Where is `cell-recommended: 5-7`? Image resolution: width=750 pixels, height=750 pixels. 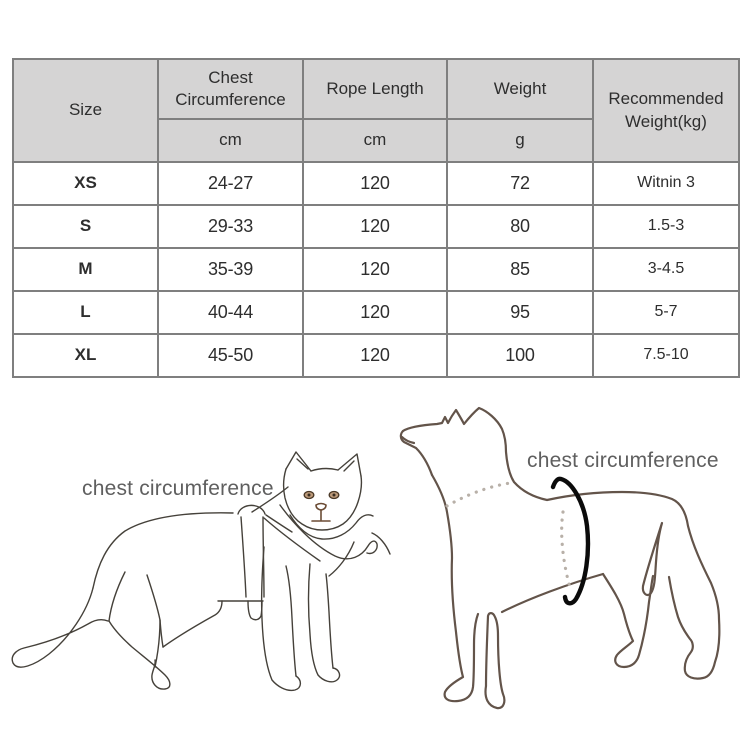 cell-recommended: 5-7 is located at coordinates (666, 312).